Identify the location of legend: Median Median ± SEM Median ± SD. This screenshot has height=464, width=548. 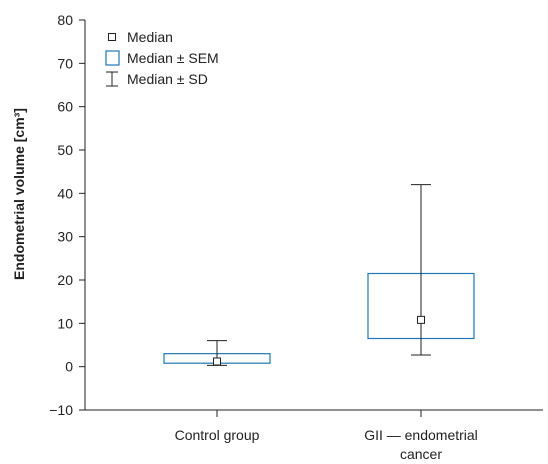
(162, 58).